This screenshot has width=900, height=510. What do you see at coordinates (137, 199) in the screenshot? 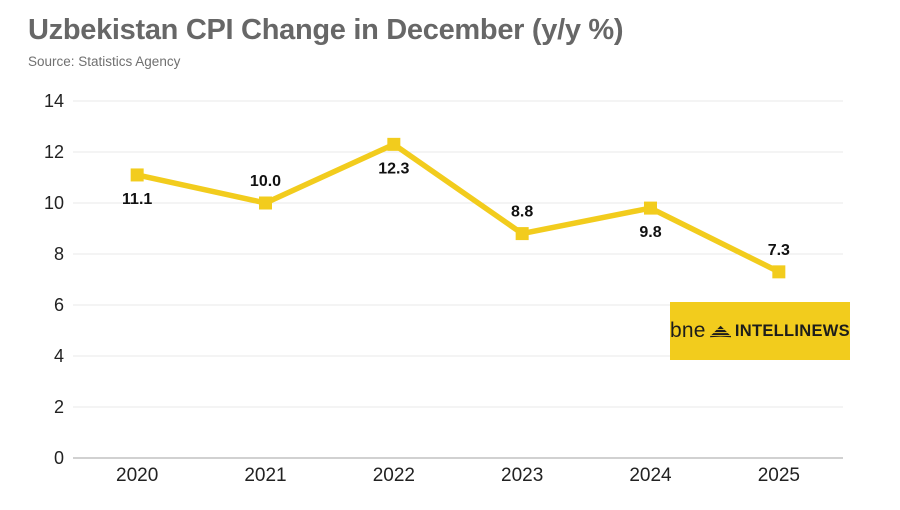
I see `data-point-label: 11.1` at bounding box center [137, 199].